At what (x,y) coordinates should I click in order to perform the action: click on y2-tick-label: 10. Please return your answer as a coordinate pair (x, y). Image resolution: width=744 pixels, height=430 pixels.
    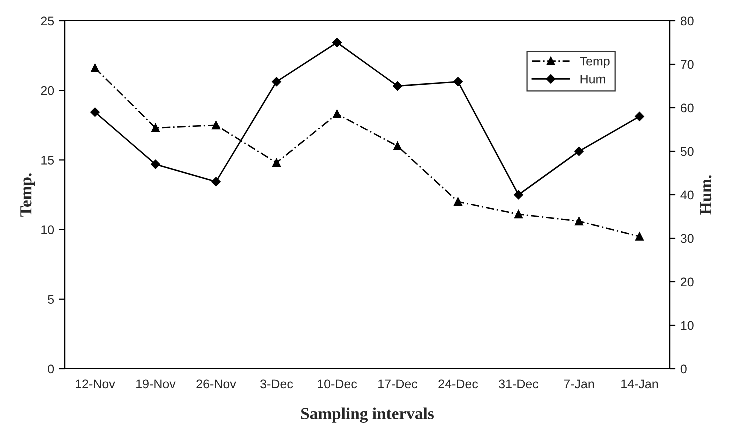
    Looking at the image, I should click on (687, 325).